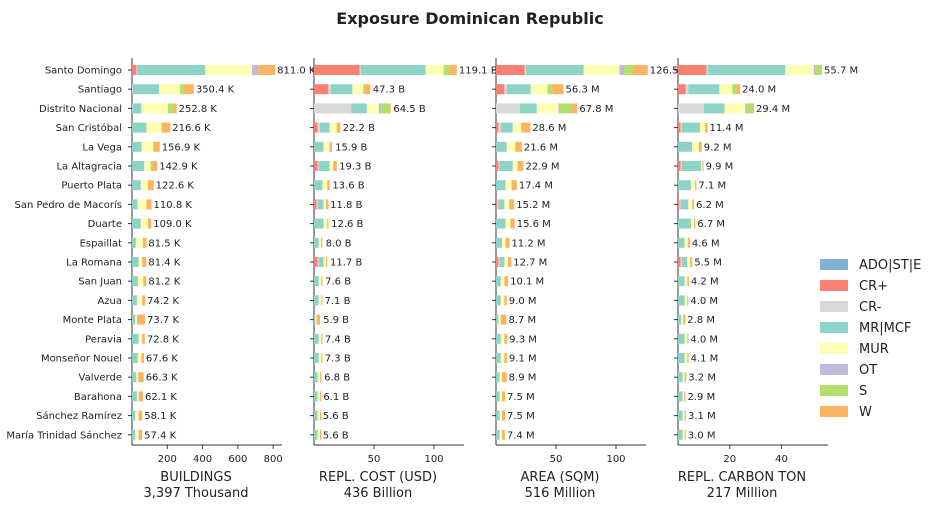 The width and height of the screenshot is (940, 510). Describe the element at coordinates (68, 205) in the screenshot. I see `row-label: San Pedro de Macorís` at that location.